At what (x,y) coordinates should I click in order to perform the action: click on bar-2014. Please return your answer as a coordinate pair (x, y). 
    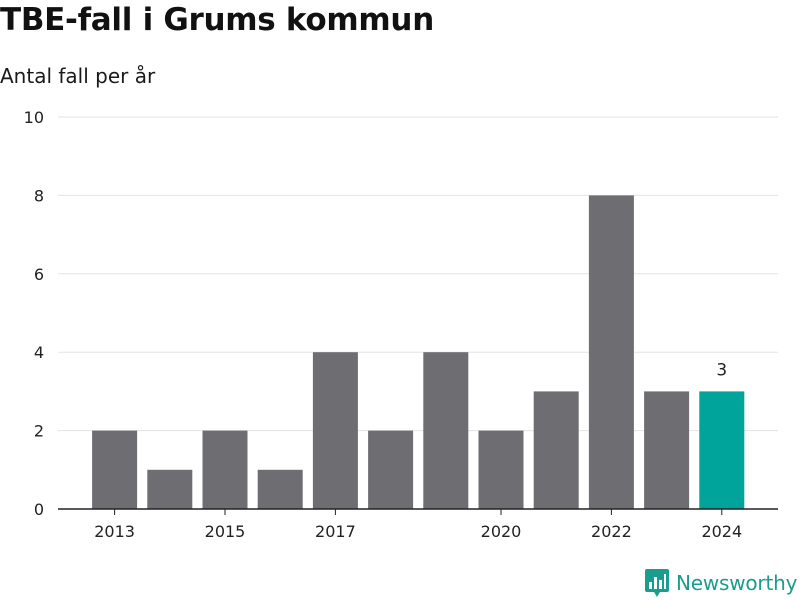
    Looking at the image, I should click on (170, 489).